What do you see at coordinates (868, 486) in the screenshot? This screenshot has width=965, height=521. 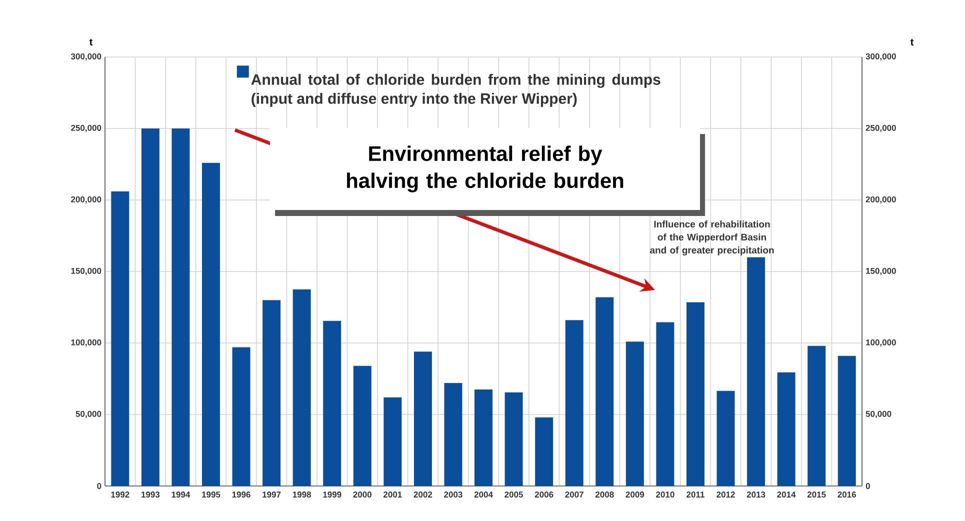 I see `y2-tick-label: 0` at bounding box center [868, 486].